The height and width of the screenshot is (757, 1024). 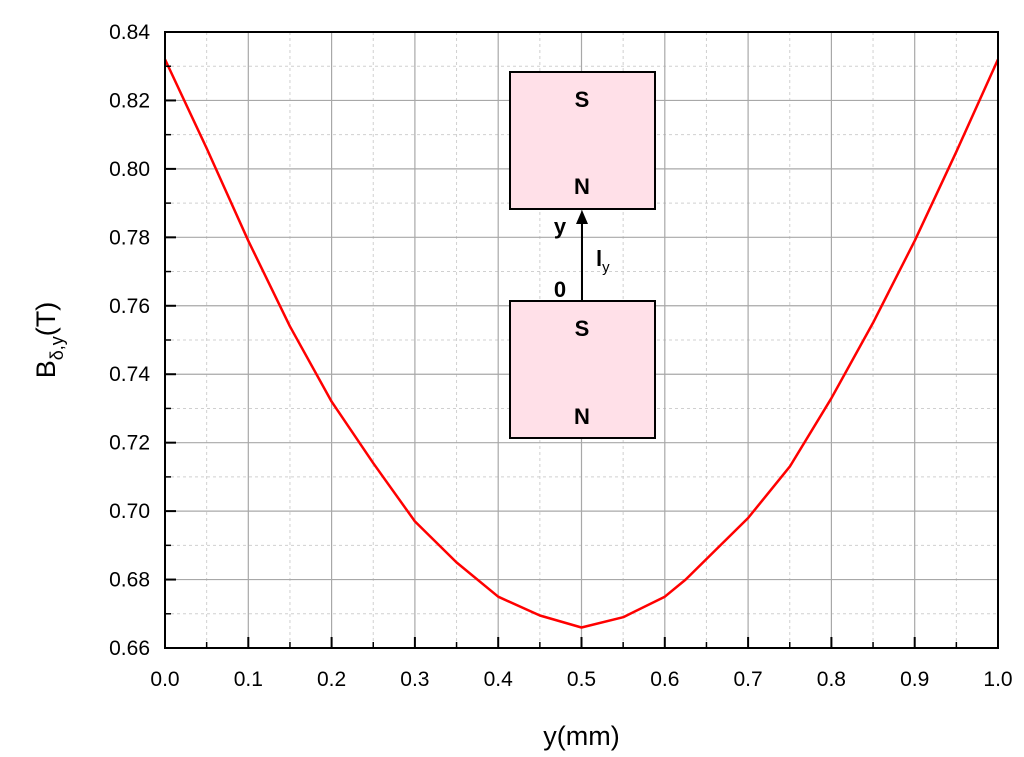 I want to click on bottom-magnet-lower-pole: N, so click(x=582, y=416).